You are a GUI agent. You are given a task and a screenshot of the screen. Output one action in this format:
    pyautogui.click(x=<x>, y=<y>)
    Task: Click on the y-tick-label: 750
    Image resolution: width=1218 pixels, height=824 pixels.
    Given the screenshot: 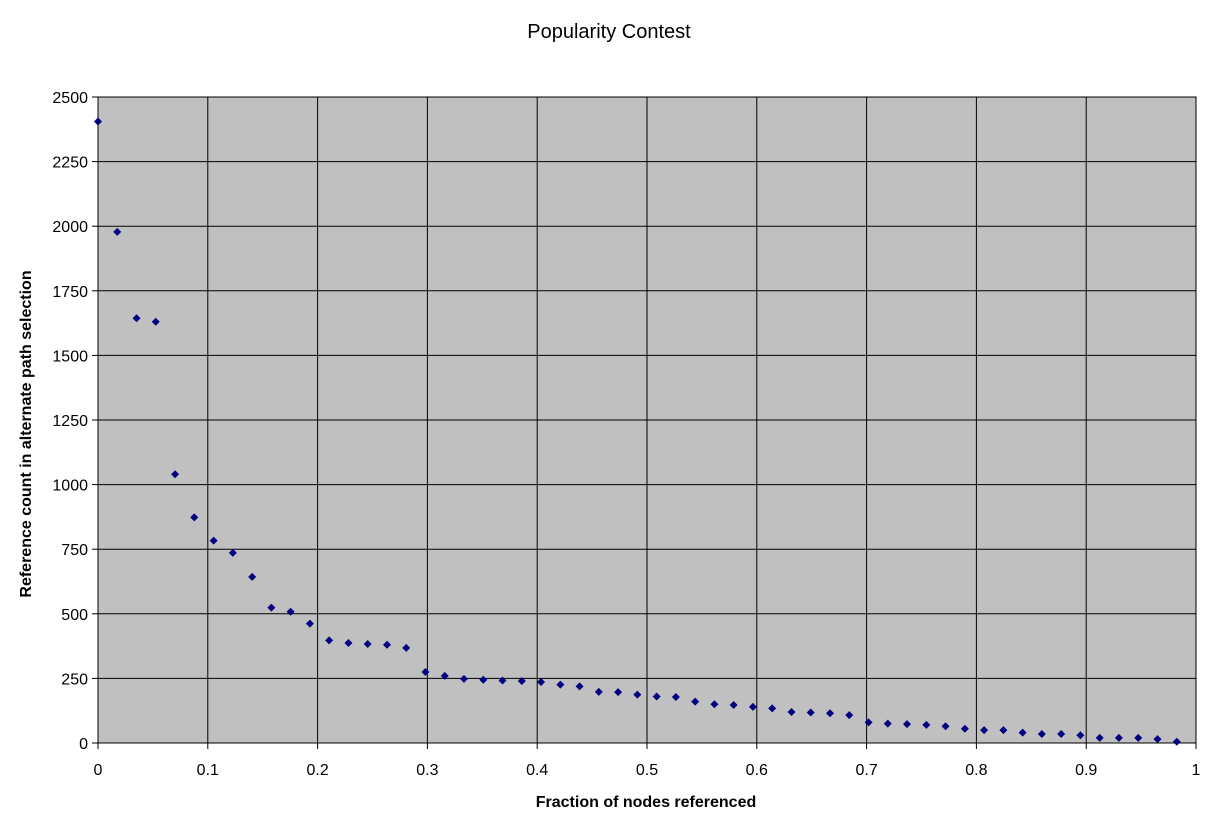 What is the action you would take?
    pyautogui.click(x=74, y=550)
    